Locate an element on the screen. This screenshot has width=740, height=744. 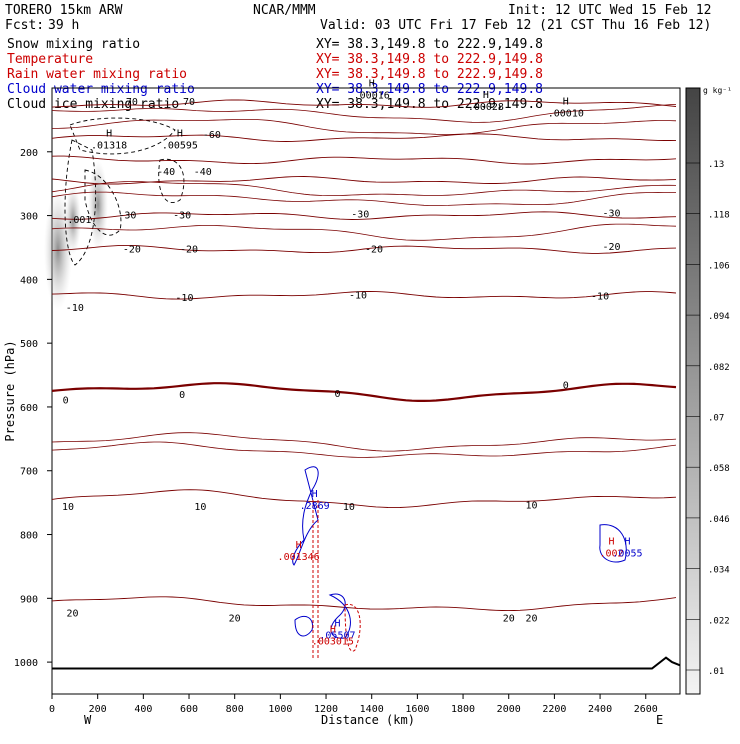
colorbar is located at coordinates (693, 391).